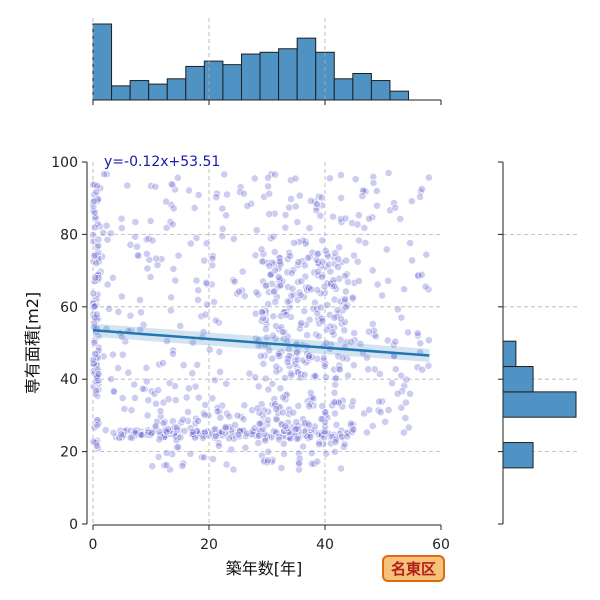  I want to click on y-tick-label: 60, so click(69, 308).